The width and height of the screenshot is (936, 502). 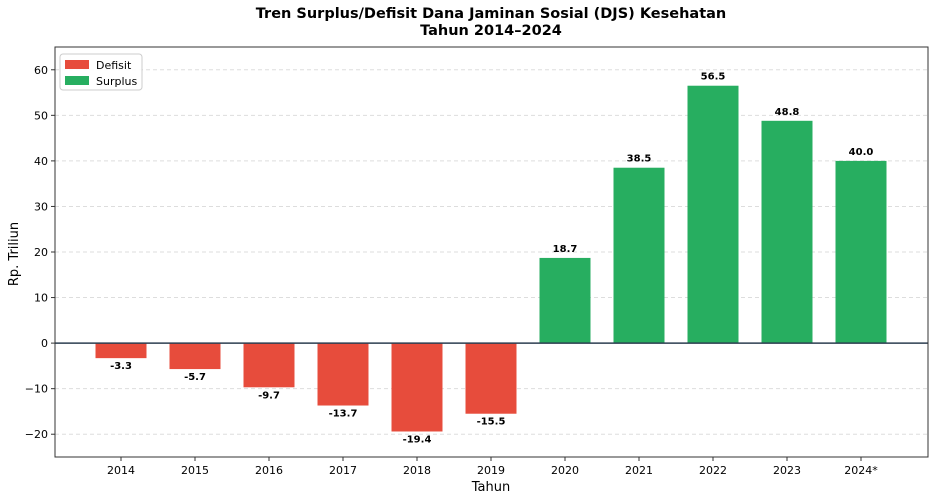 What do you see at coordinates (269, 470) in the screenshot?
I see `x-tick-label: 2016` at bounding box center [269, 470].